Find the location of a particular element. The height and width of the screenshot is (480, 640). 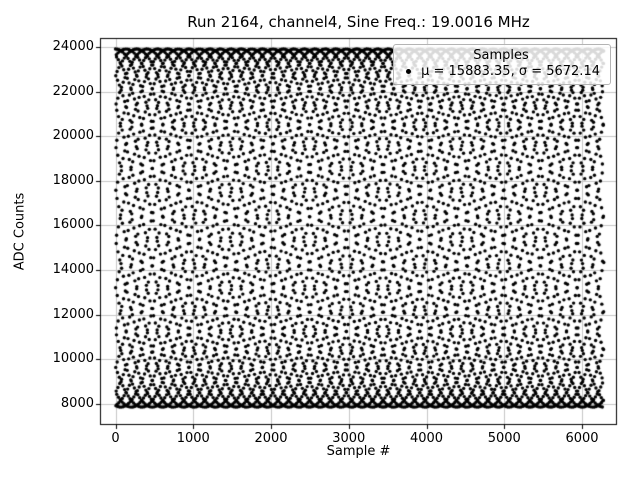

y-tick-label: 10000 is located at coordinates (73, 359).